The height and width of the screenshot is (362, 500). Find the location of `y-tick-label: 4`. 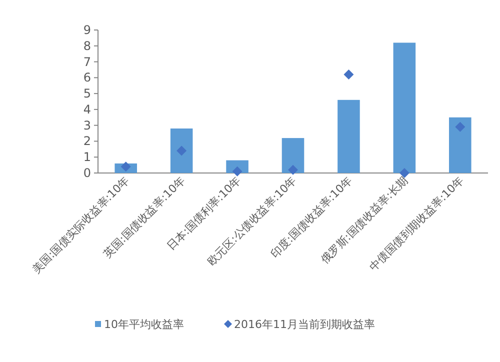

y-tick-label: 4 is located at coordinates (87, 109).